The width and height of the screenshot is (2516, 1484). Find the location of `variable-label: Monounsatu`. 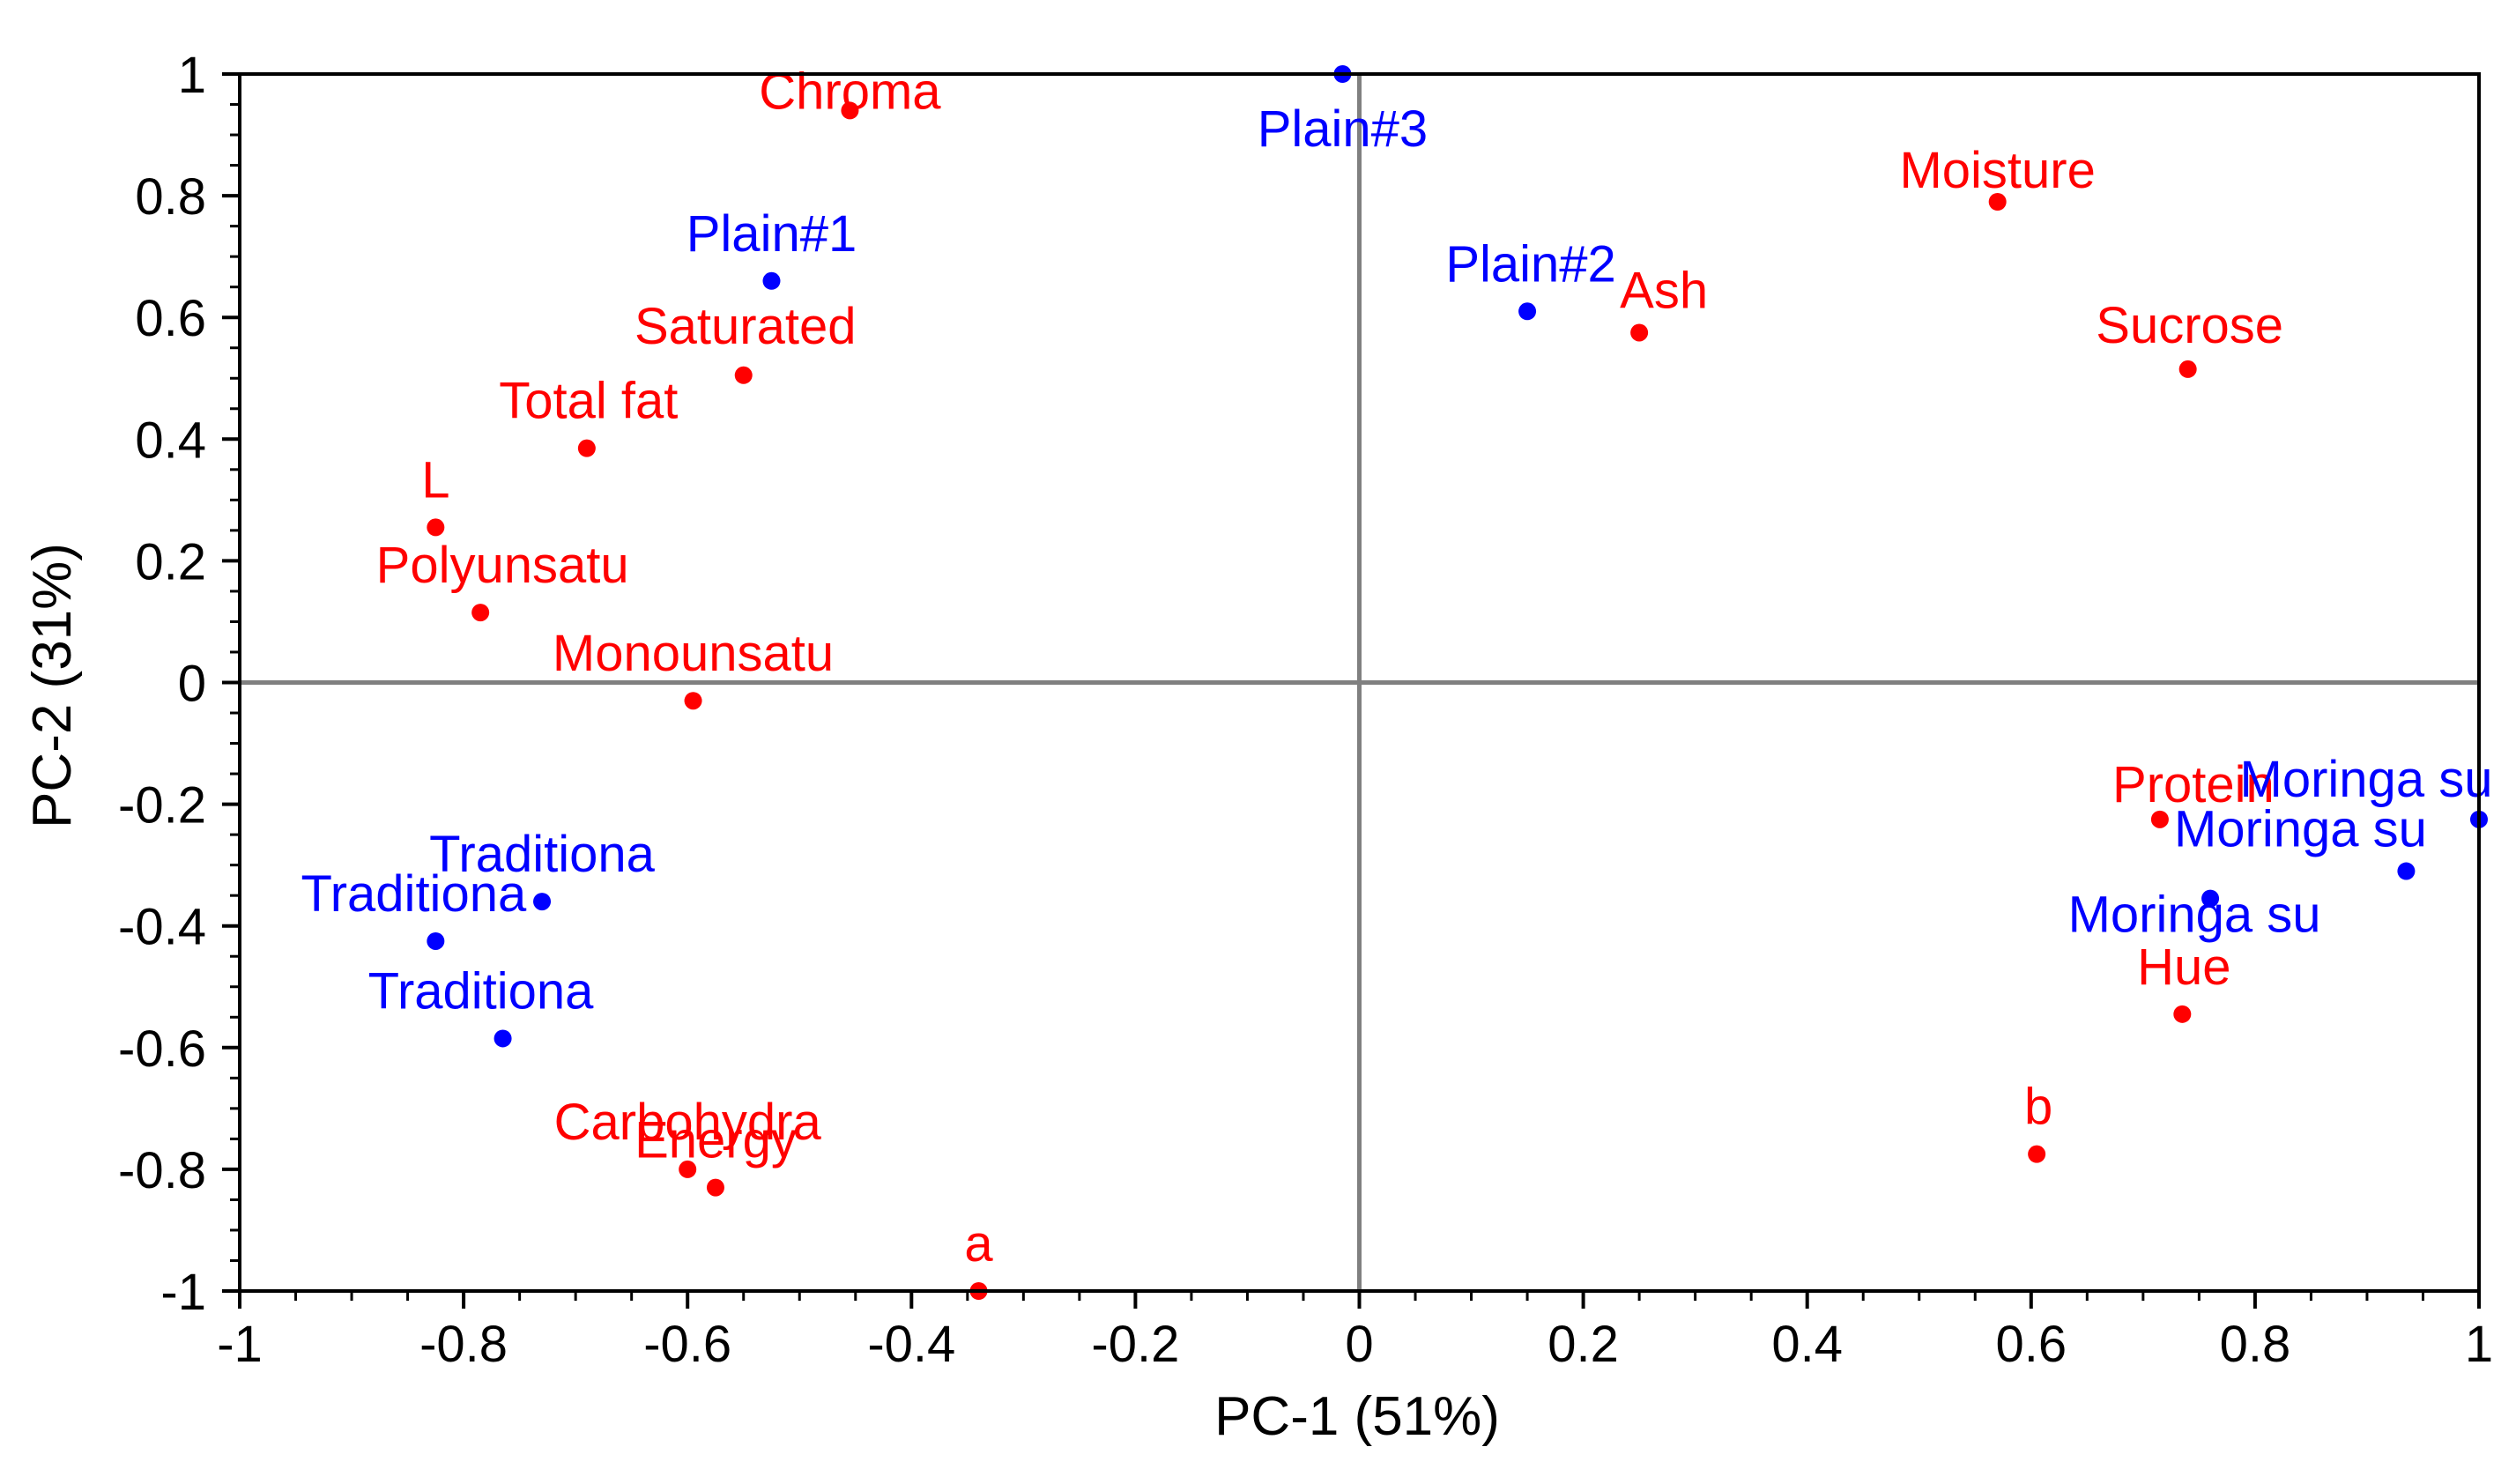

variable-label: Monounsatu is located at coordinates (693, 653).